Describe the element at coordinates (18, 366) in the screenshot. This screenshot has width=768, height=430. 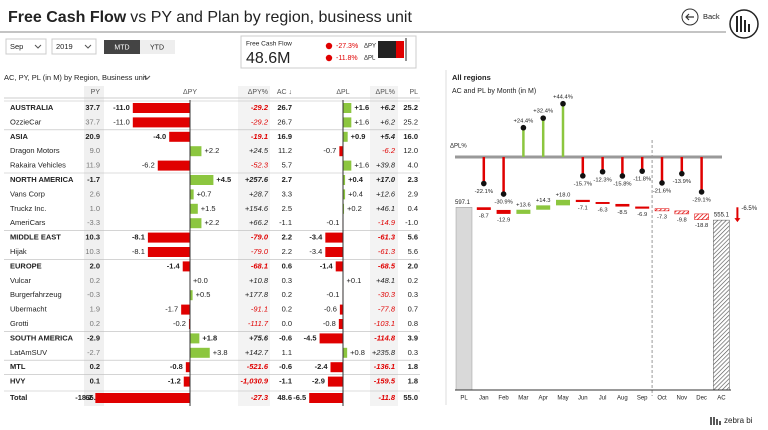
I see `row-label: MTL` at that location.